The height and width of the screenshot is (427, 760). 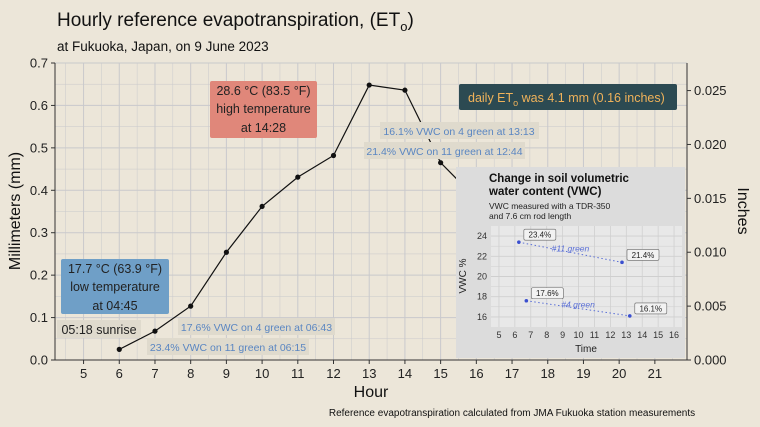 I want to click on vwc-label-4: 23.4% VWC on 11 green at 06:15, so click(x=228, y=348).